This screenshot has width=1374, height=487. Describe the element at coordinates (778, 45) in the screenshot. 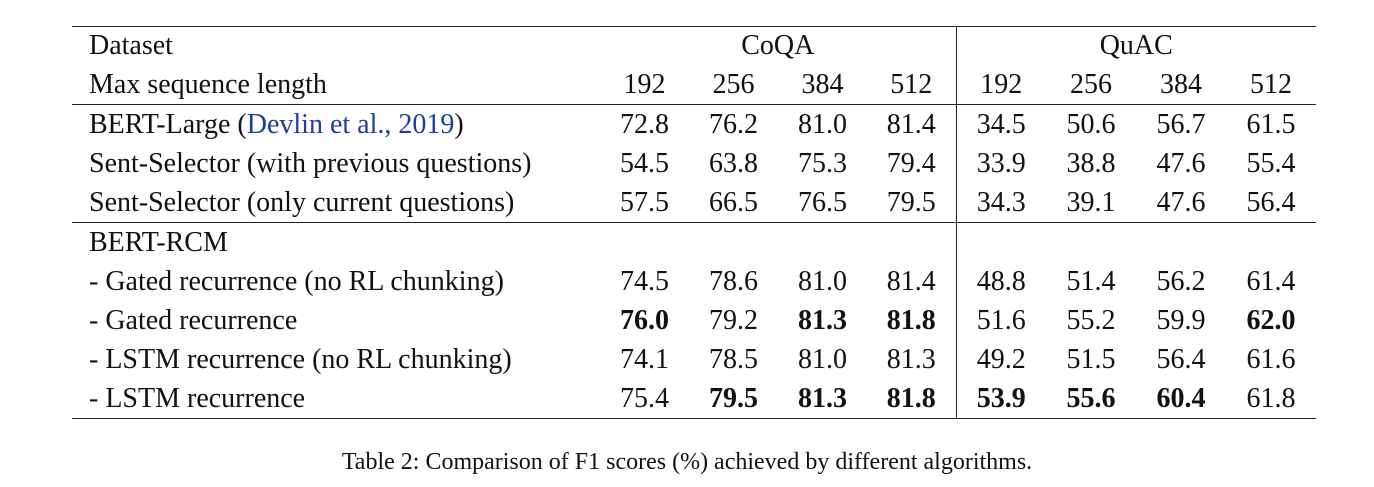

I see `coqa-group-header: CoQA` at that location.